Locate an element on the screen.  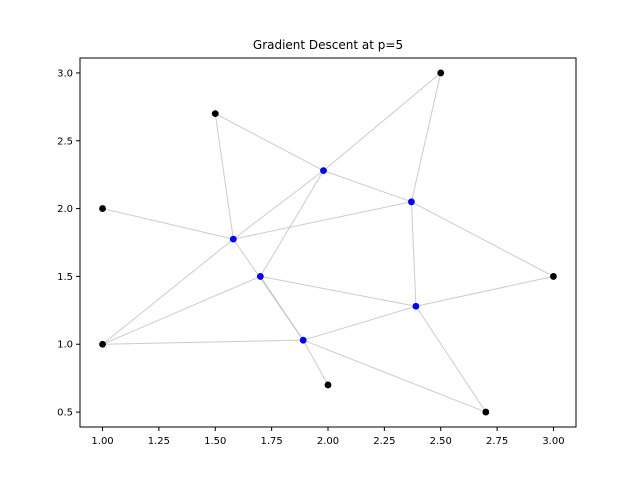
x-axis: 1.00 1.25 1.50 1.75 2.00 2.25 2.50 2.75 3.00 is located at coordinates (328, 437).